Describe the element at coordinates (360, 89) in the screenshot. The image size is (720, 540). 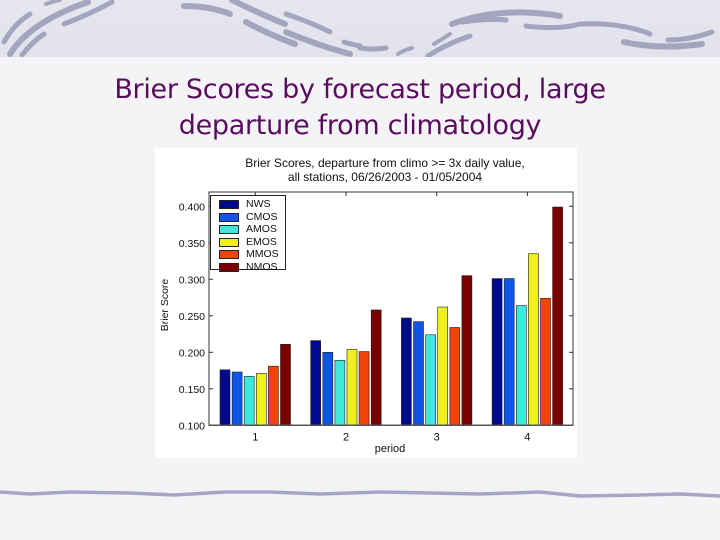
I see `slide-title-line-1: Brier Scores by forecast period, large` at that location.